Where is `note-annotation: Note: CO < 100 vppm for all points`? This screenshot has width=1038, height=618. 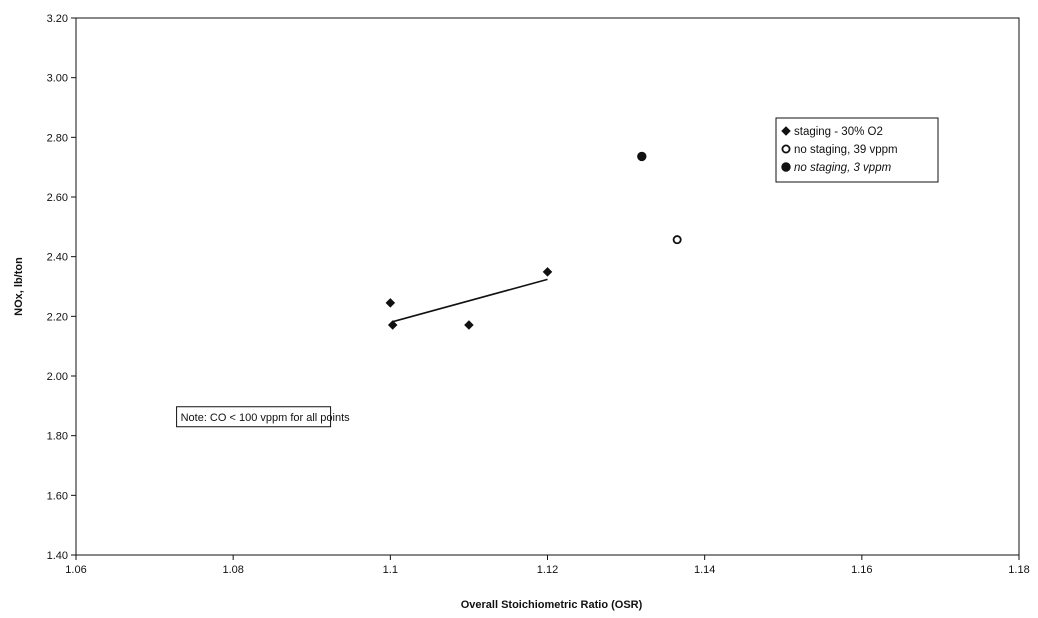
note-annotation: Note: CO < 100 vppm for all points is located at coordinates (266, 418).